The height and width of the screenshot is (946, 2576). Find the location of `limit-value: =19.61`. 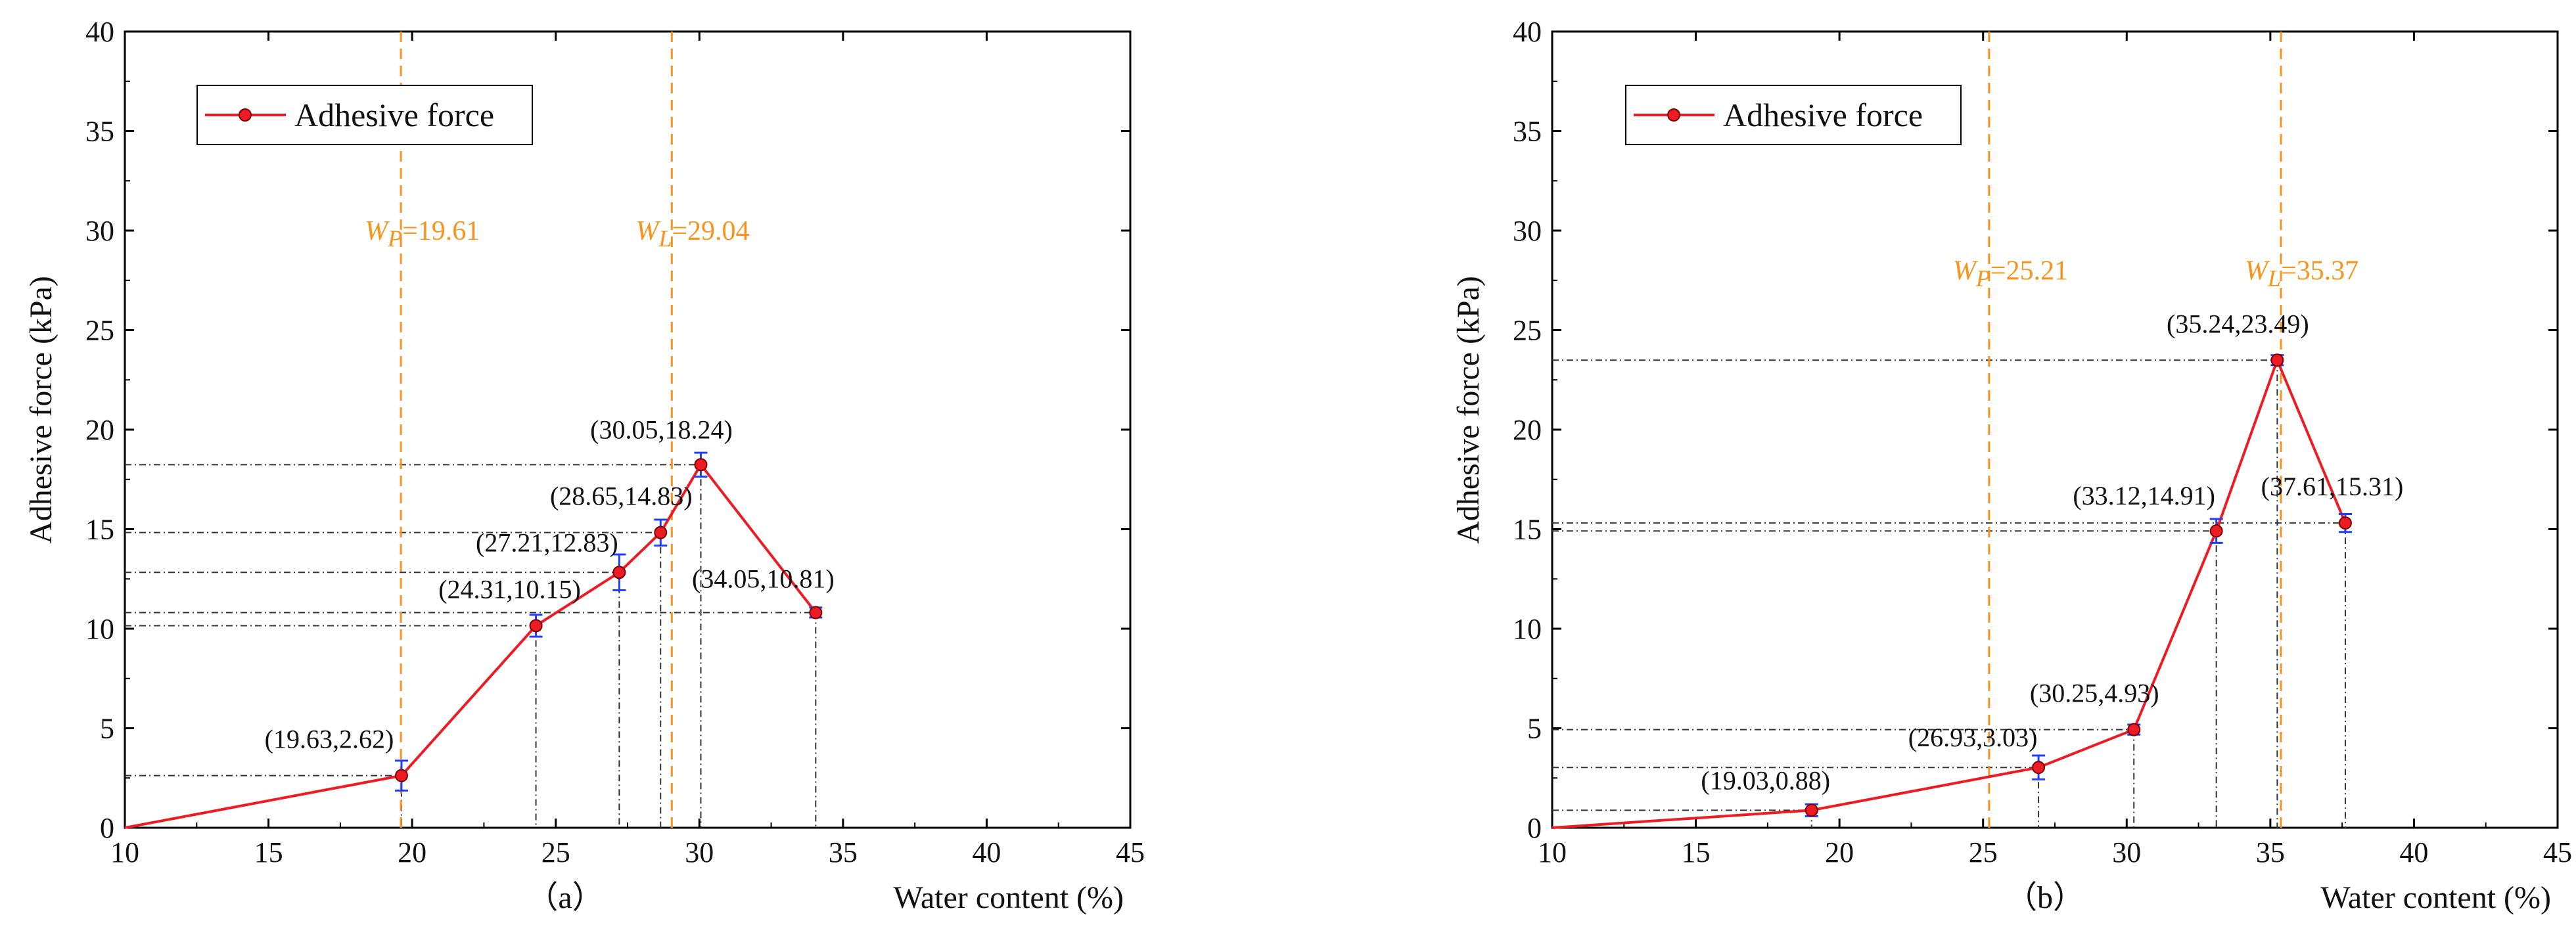

limit-value: =19.61 is located at coordinates (441, 231).